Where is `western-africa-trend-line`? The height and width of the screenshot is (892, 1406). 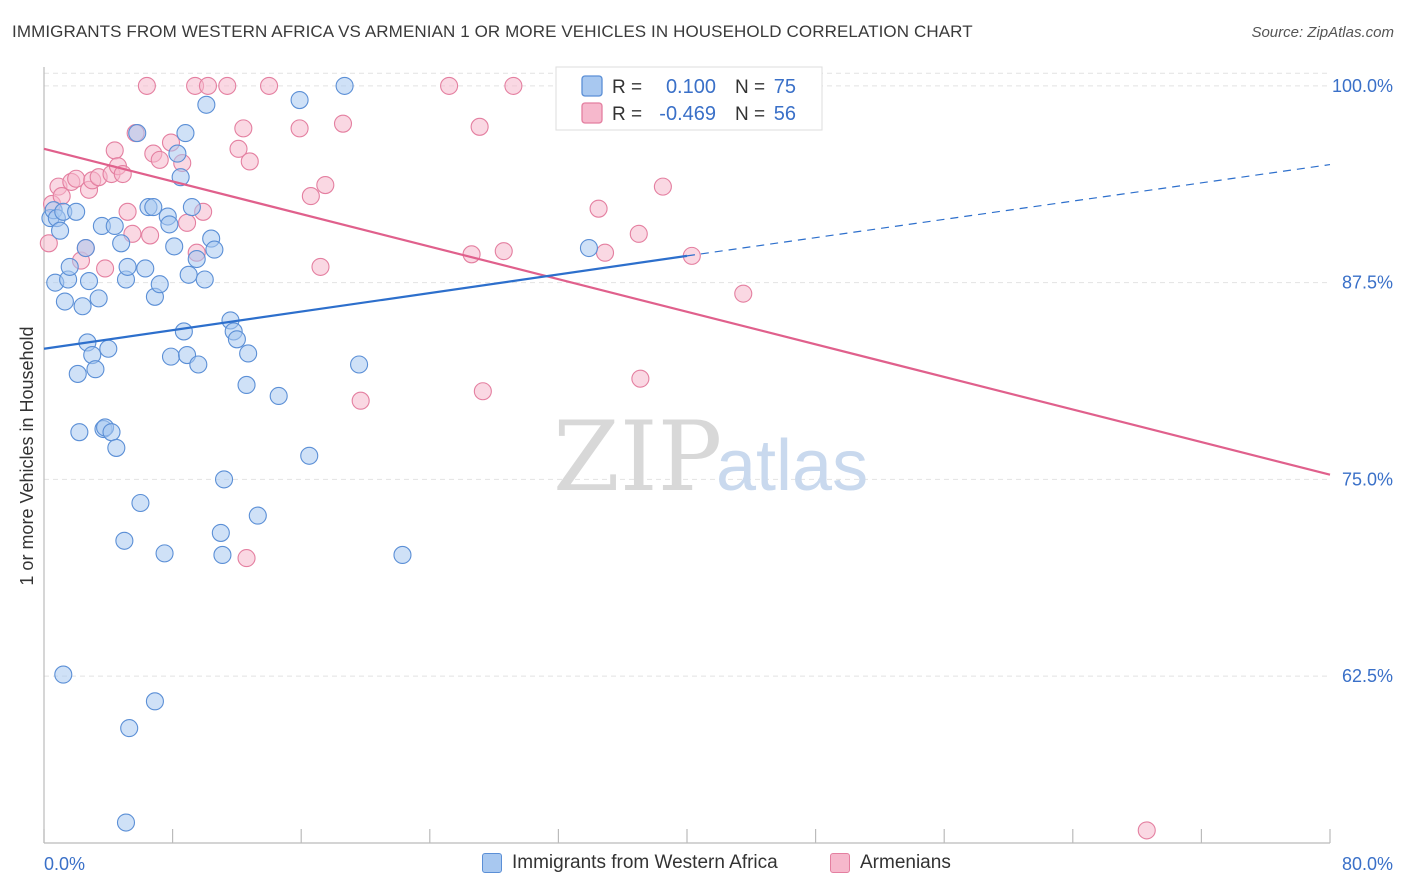 western-africa-trend-line is located at coordinates (365, 302).